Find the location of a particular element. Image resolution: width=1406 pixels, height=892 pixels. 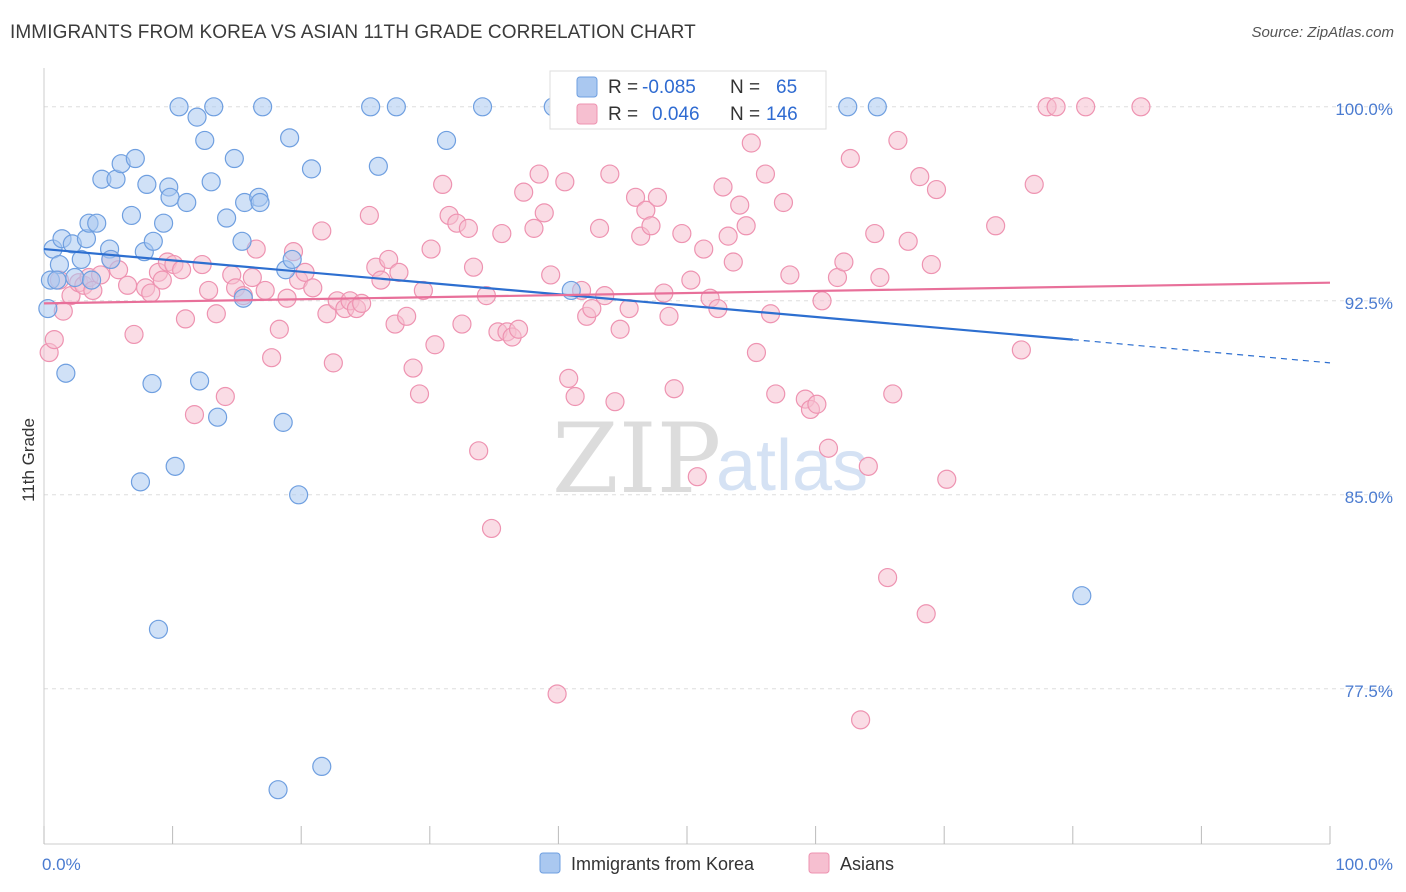

legend-n-label-pink: N = is located at coordinates (745, 114).